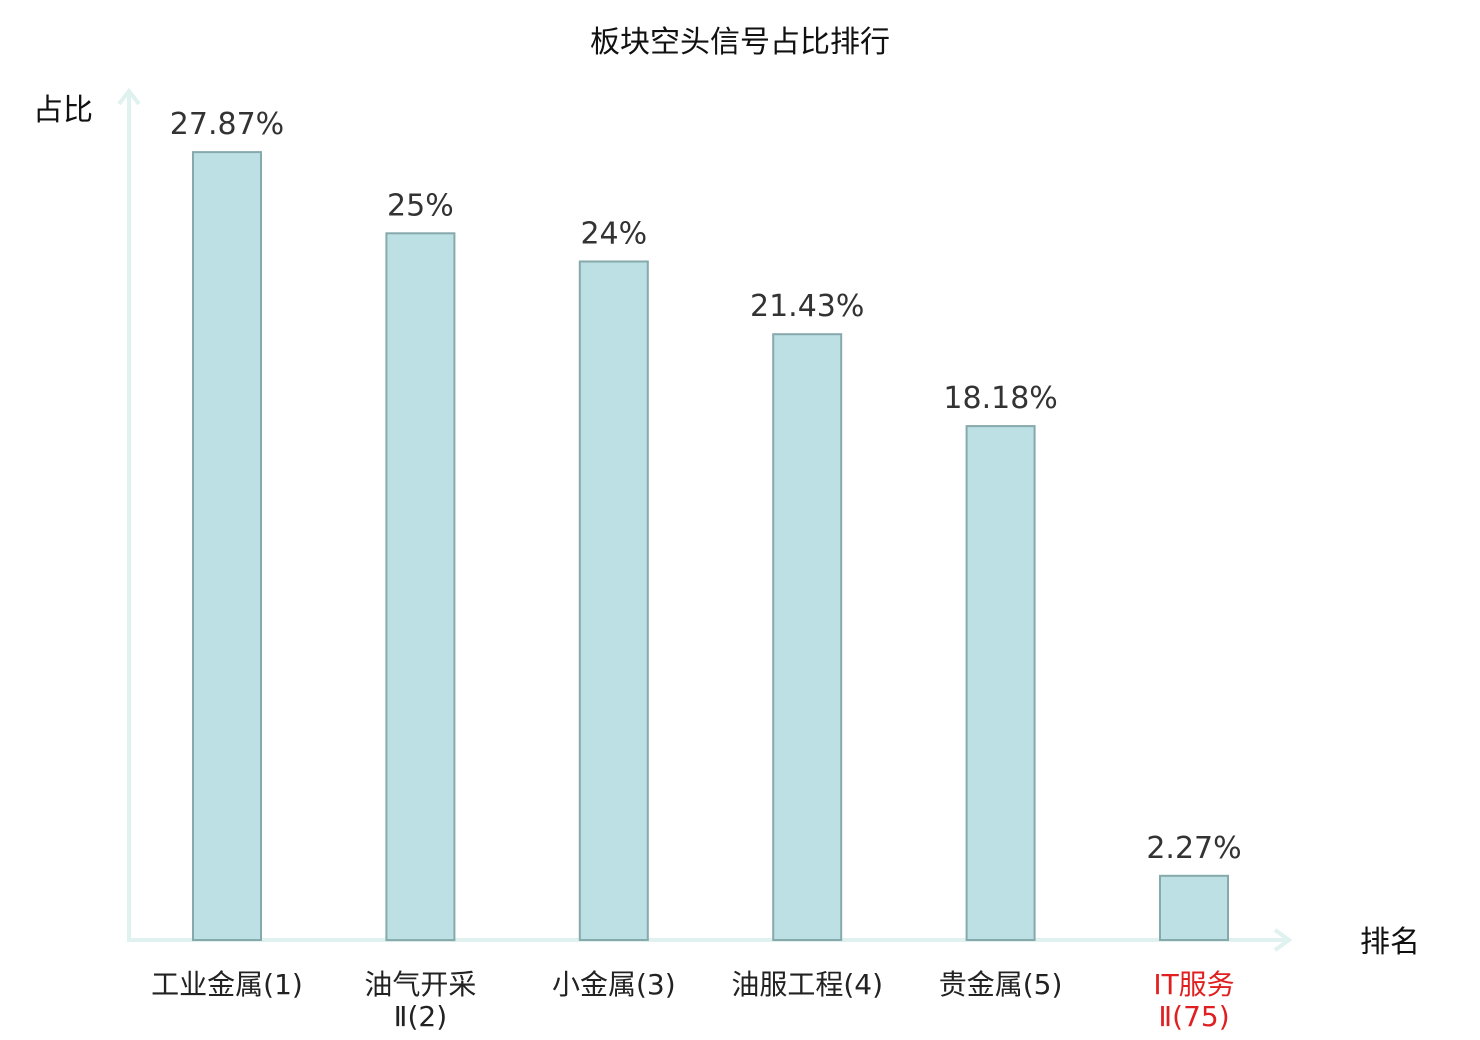 The image size is (1480, 1040). I want to click on category-label-2-line-2: Ⅱ(2), so click(420, 1016).